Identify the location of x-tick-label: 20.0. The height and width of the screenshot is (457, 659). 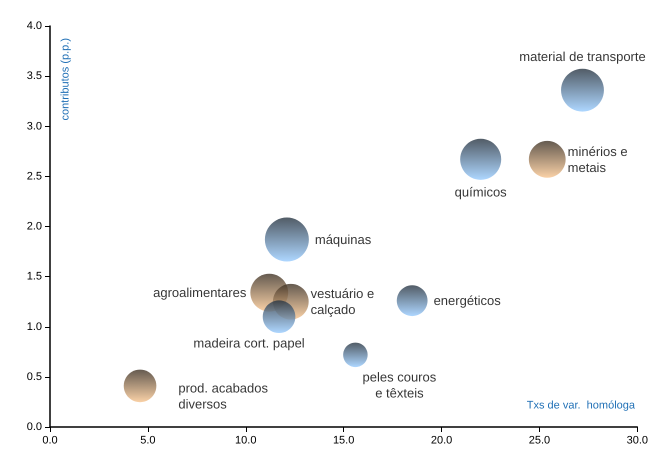
(441, 440).